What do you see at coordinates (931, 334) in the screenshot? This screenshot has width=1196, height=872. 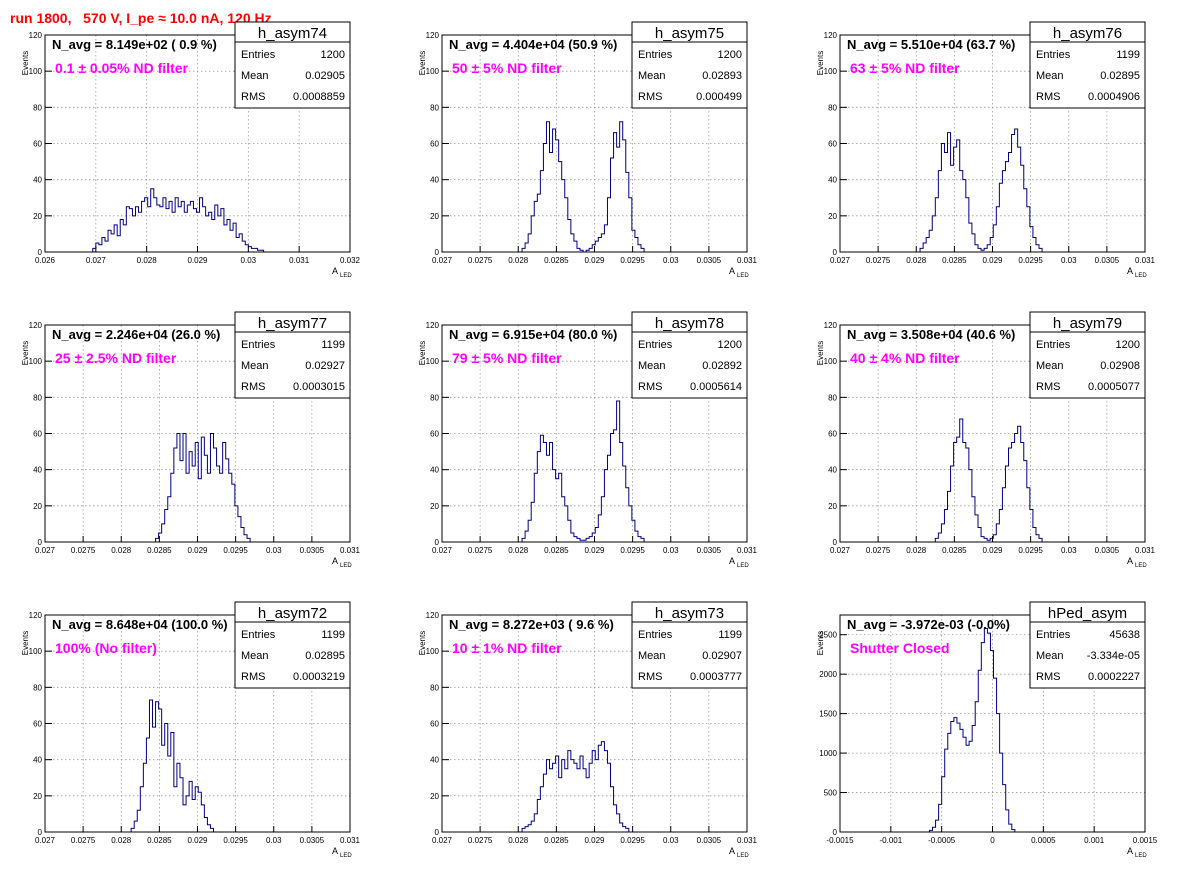 I see `navg-label: N_avg = 3.508e+04 (40.6 %)` at bounding box center [931, 334].